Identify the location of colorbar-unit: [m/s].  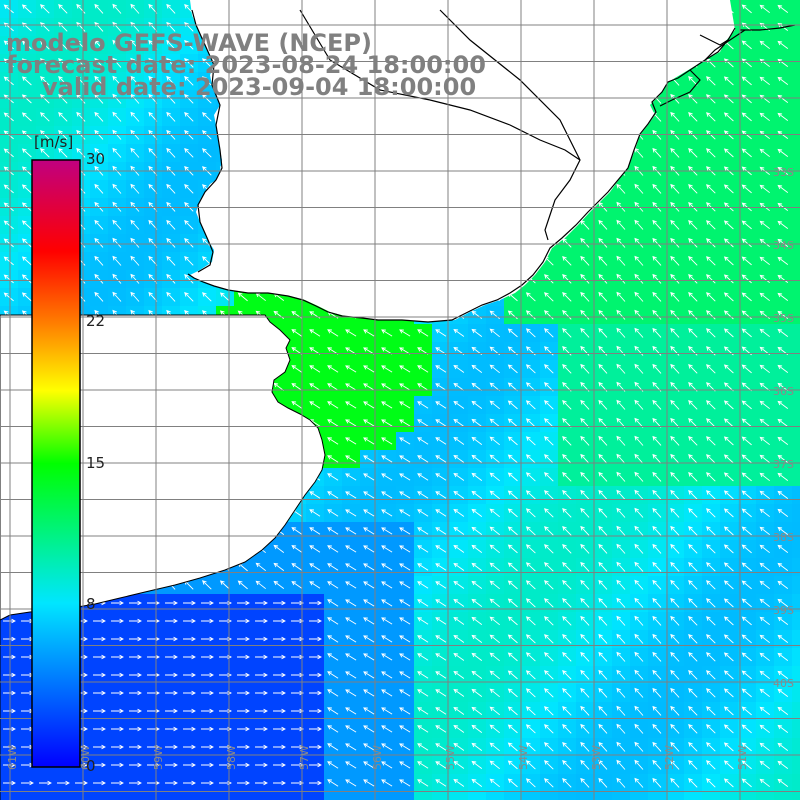
(54, 142).